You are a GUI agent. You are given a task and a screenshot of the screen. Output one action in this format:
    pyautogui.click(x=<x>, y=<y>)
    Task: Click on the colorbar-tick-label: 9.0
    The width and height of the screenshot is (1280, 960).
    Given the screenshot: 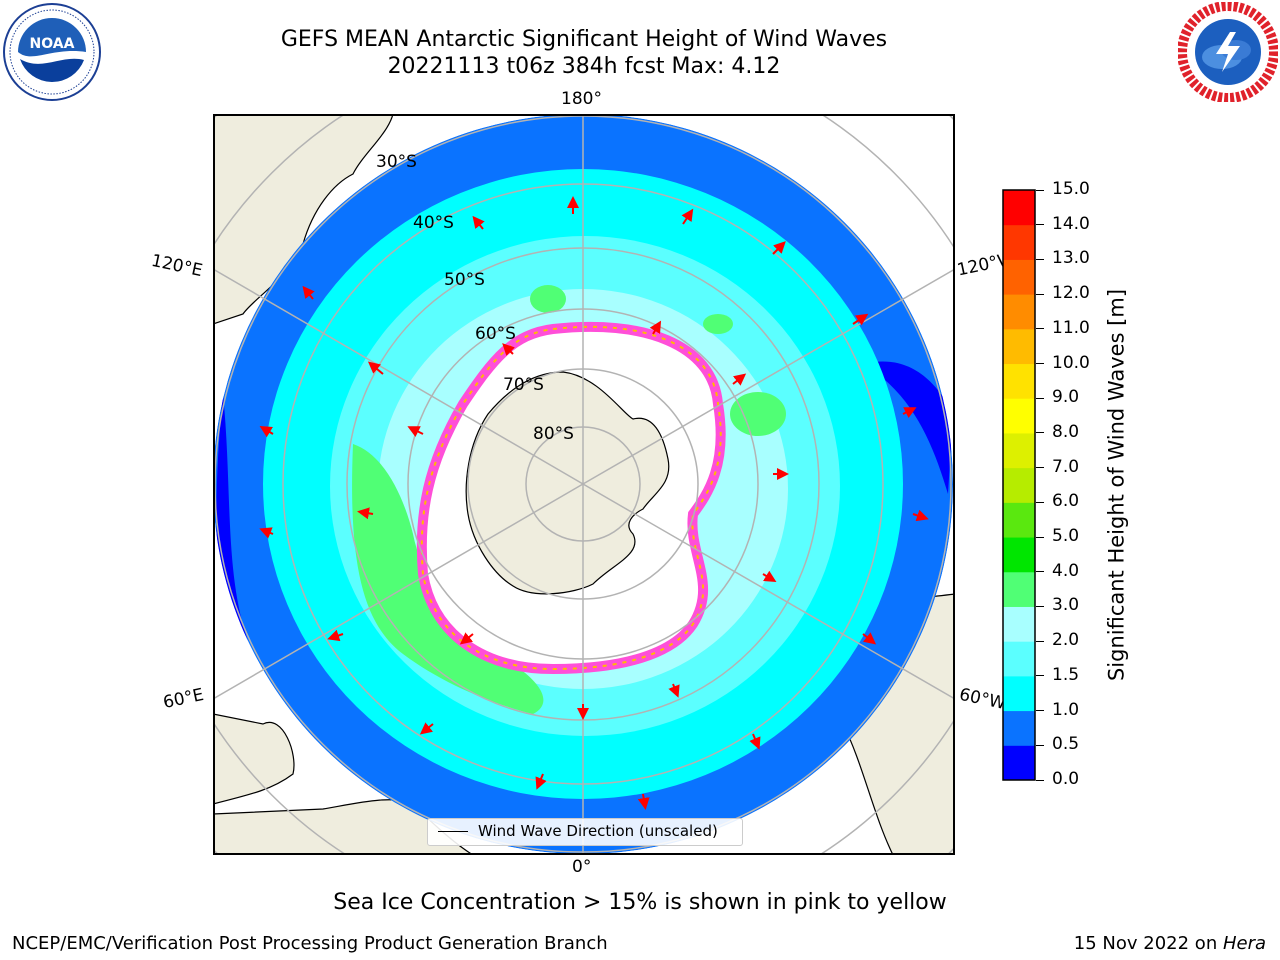 What is the action you would take?
    pyautogui.click(x=1066, y=397)
    